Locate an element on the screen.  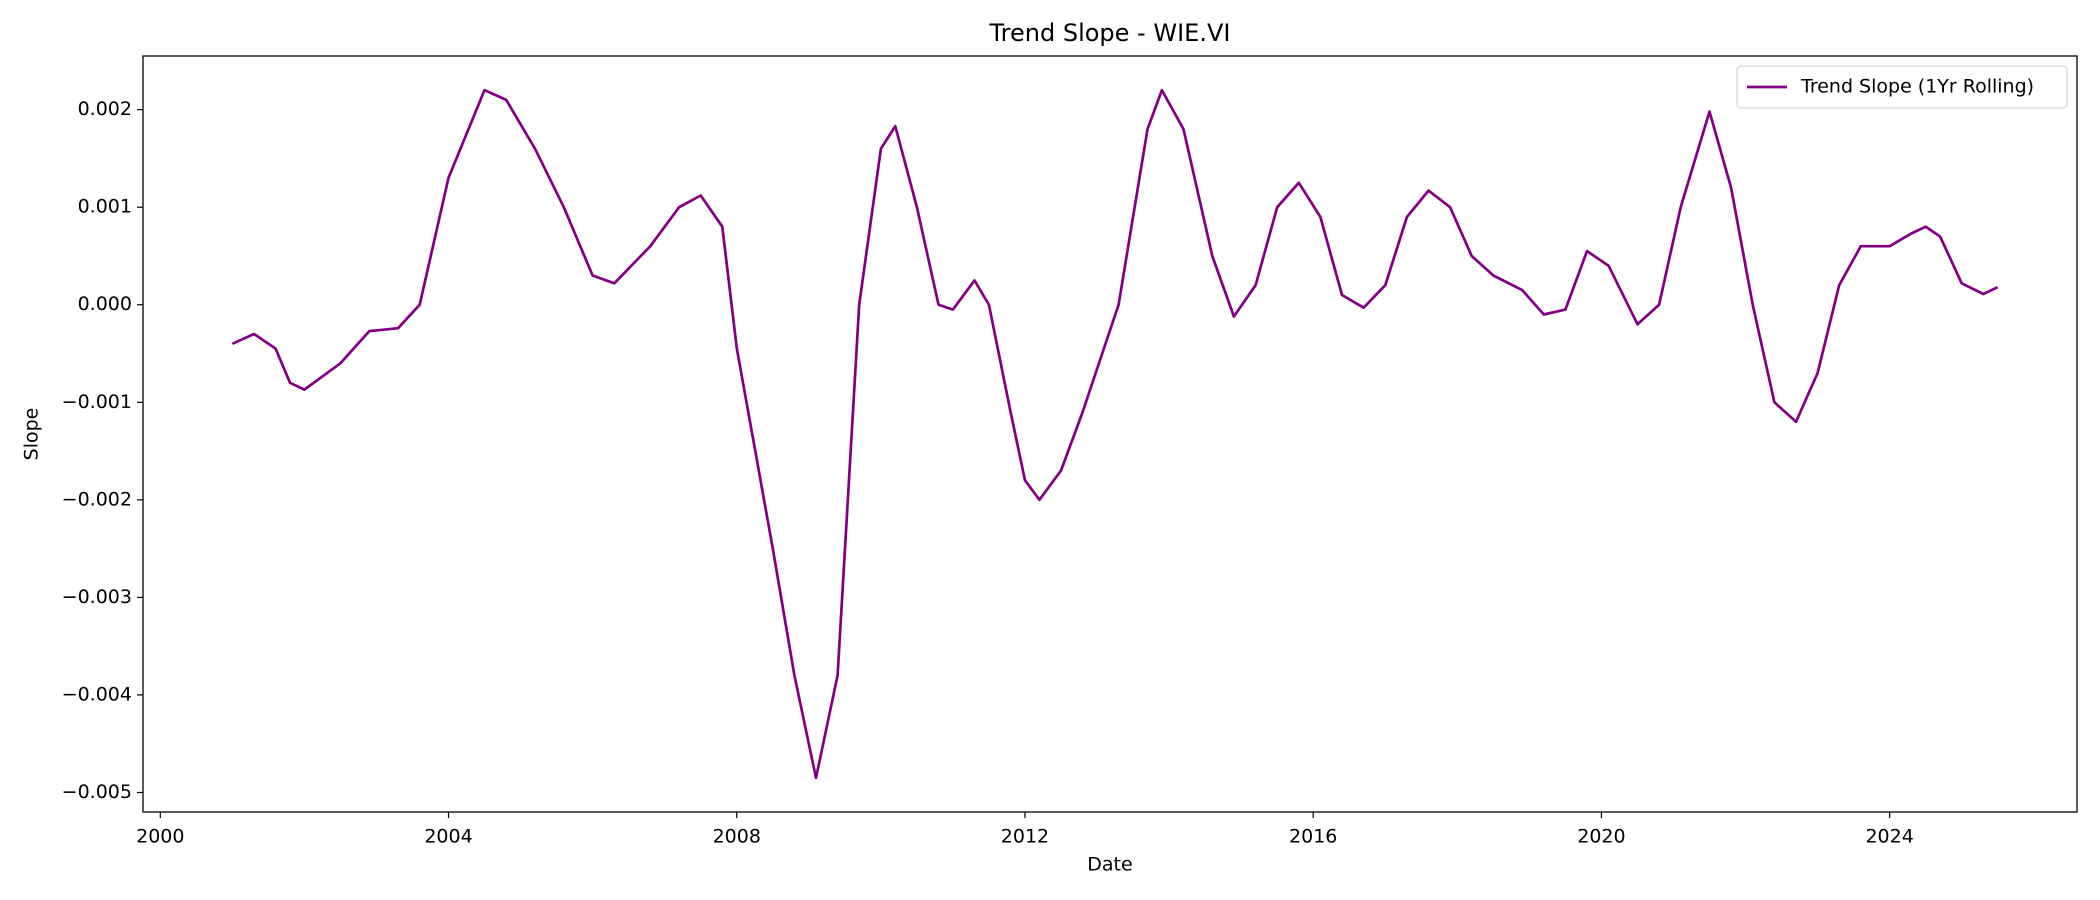
x-tick-label: 2012 is located at coordinates (1025, 837).